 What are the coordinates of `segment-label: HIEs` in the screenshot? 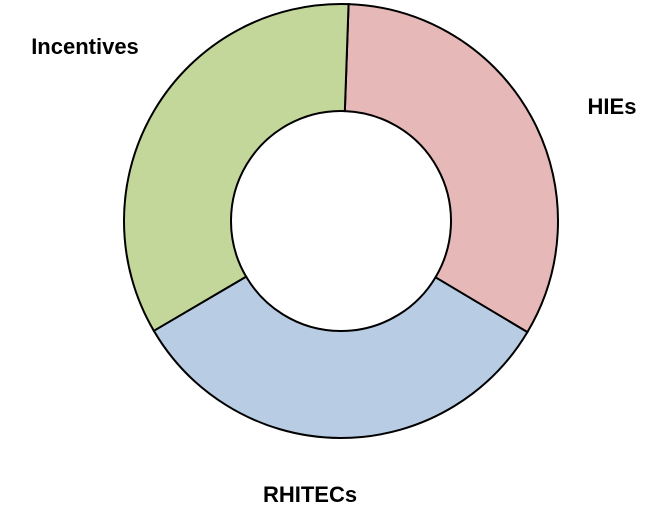 It's located at (612, 106).